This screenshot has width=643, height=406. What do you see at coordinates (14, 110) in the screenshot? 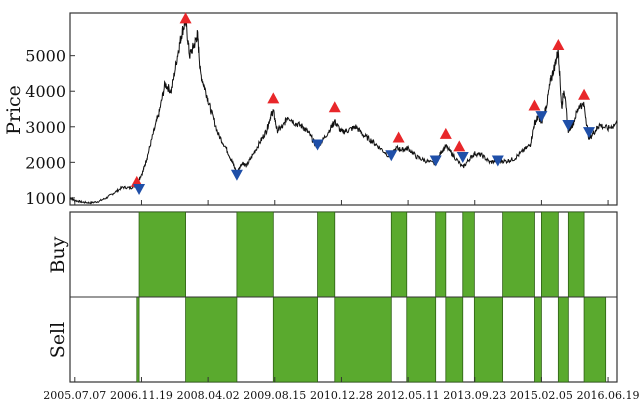
I see `price-axis-label: Price` at bounding box center [14, 110].